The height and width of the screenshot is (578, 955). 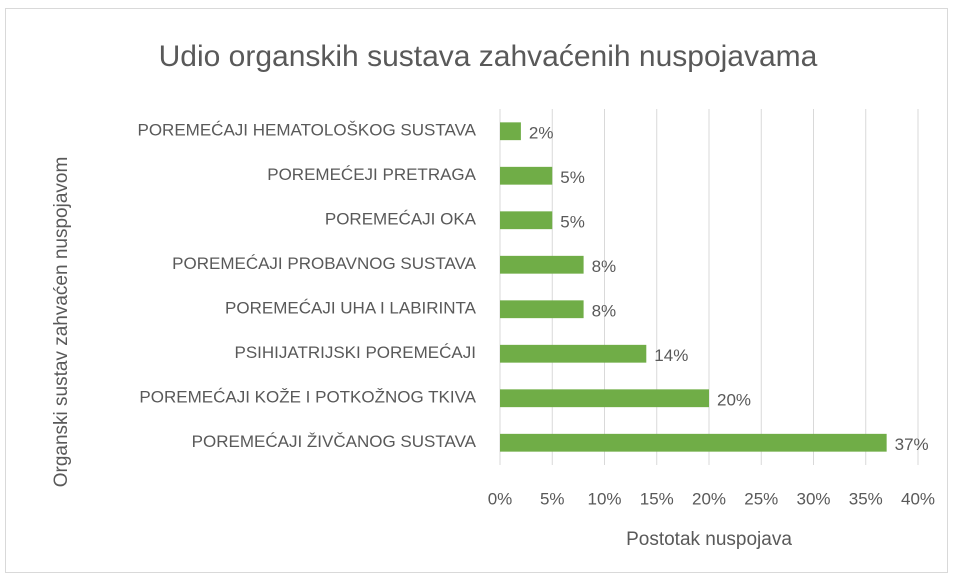 What do you see at coordinates (351, 308) in the screenshot?
I see `y-tick-label: POREMEĆAJI UHA I LABIRINTA` at bounding box center [351, 308].